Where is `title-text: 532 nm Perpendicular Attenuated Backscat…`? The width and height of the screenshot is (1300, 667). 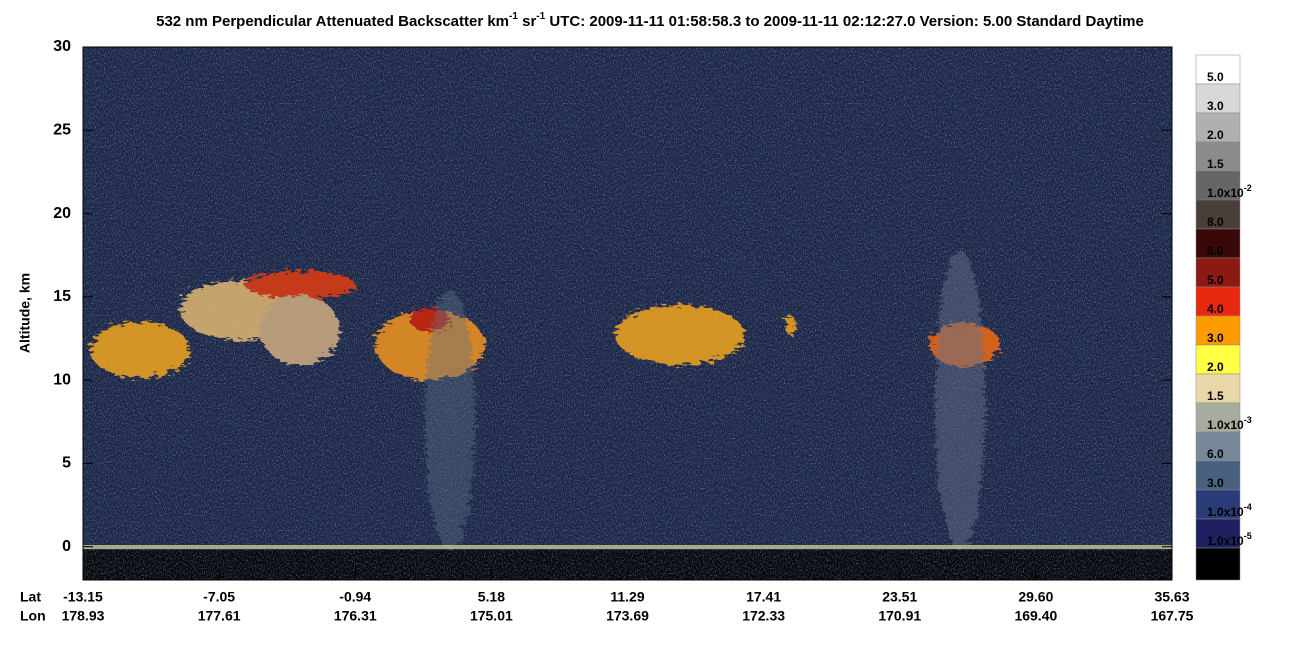
title-text: 532 nm Perpendicular Attenuated Backscat… is located at coordinates (332, 21).